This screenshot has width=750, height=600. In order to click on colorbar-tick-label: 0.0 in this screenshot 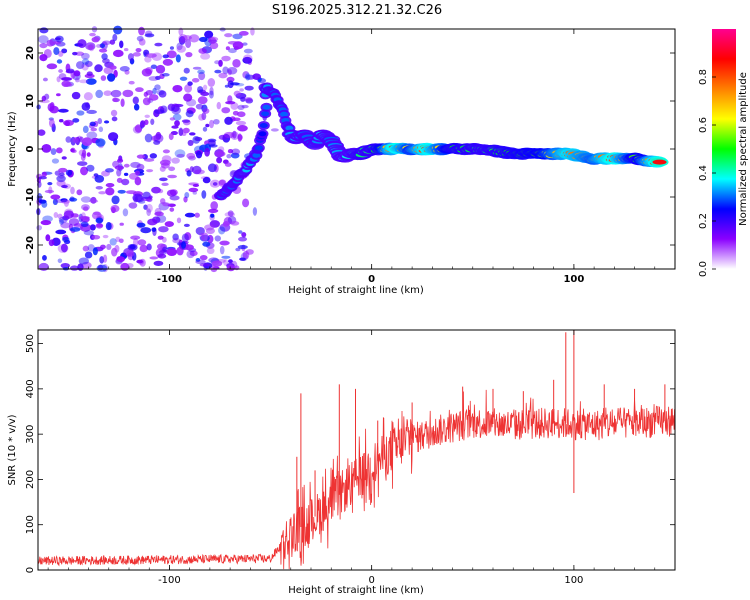, I will do `click(703, 269)`.